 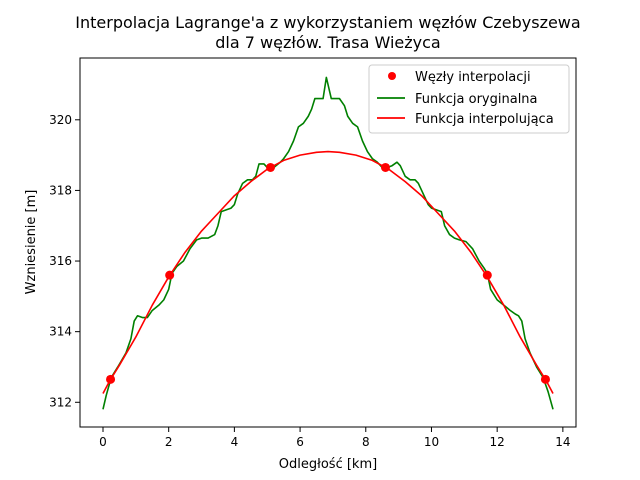 What do you see at coordinates (235, 442) in the screenshot?
I see `x-tick-label: 4` at bounding box center [235, 442].